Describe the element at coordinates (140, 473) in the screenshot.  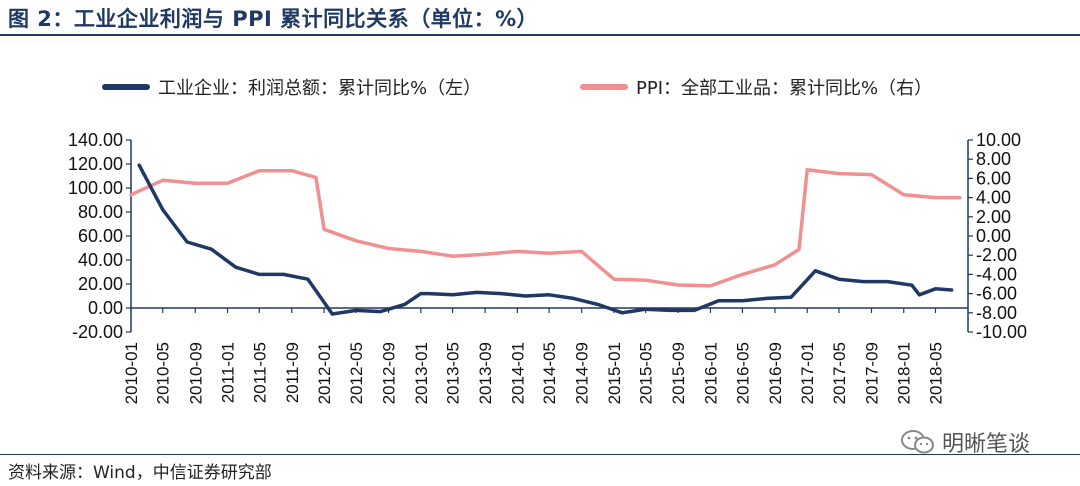
I see `source-note: 资料来源：Wind，中信证券研究部` at that location.